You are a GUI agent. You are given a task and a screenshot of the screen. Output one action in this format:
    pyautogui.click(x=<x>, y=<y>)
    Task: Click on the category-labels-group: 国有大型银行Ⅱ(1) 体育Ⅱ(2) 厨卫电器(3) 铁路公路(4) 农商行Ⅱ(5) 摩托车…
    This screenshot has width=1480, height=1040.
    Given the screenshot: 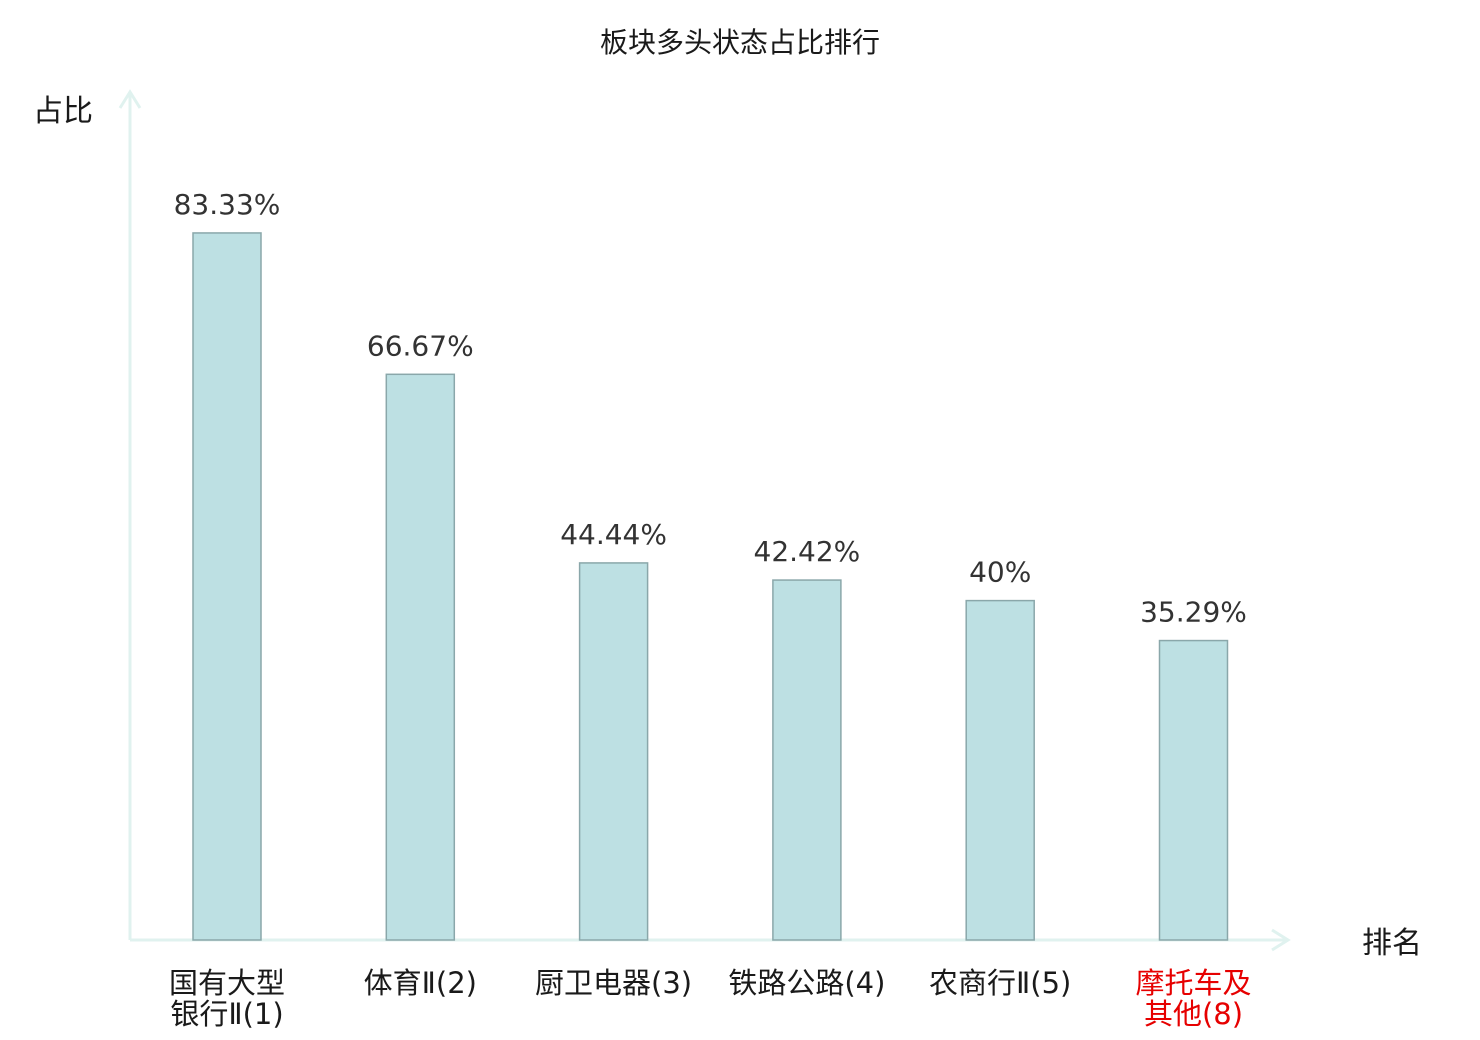 What is the action you would take?
    pyautogui.click(x=710, y=998)
    